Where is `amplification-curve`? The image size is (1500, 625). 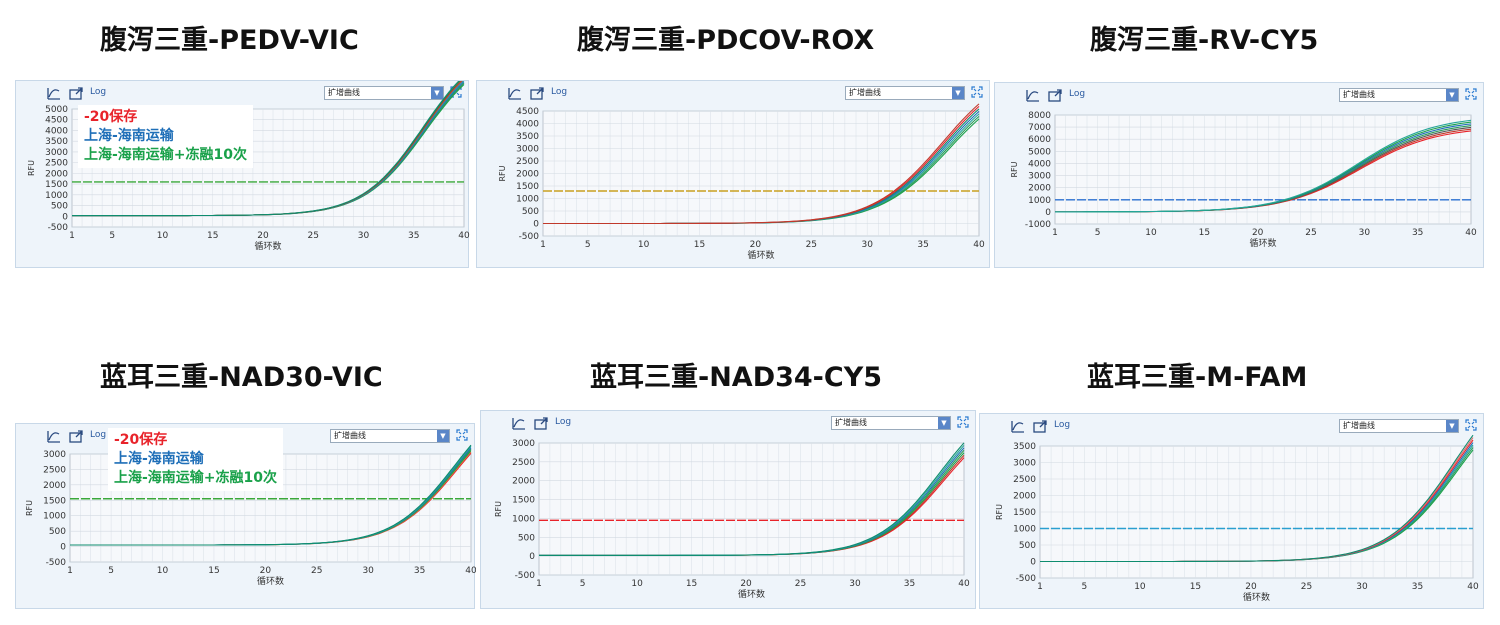
amplification-curve is located at coordinates (1263, 166).